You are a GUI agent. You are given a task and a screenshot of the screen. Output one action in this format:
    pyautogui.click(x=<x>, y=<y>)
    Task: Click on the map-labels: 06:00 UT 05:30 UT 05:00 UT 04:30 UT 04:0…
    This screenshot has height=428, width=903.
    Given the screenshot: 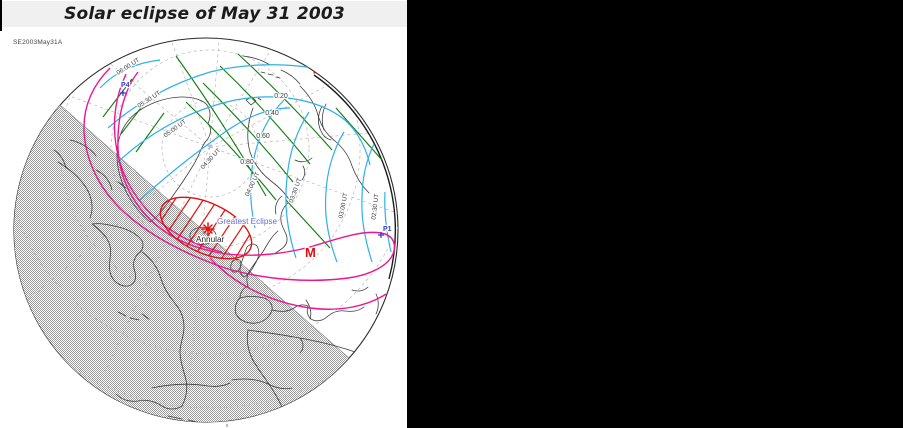 What is the action you would take?
    pyautogui.click(x=253, y=158)
    